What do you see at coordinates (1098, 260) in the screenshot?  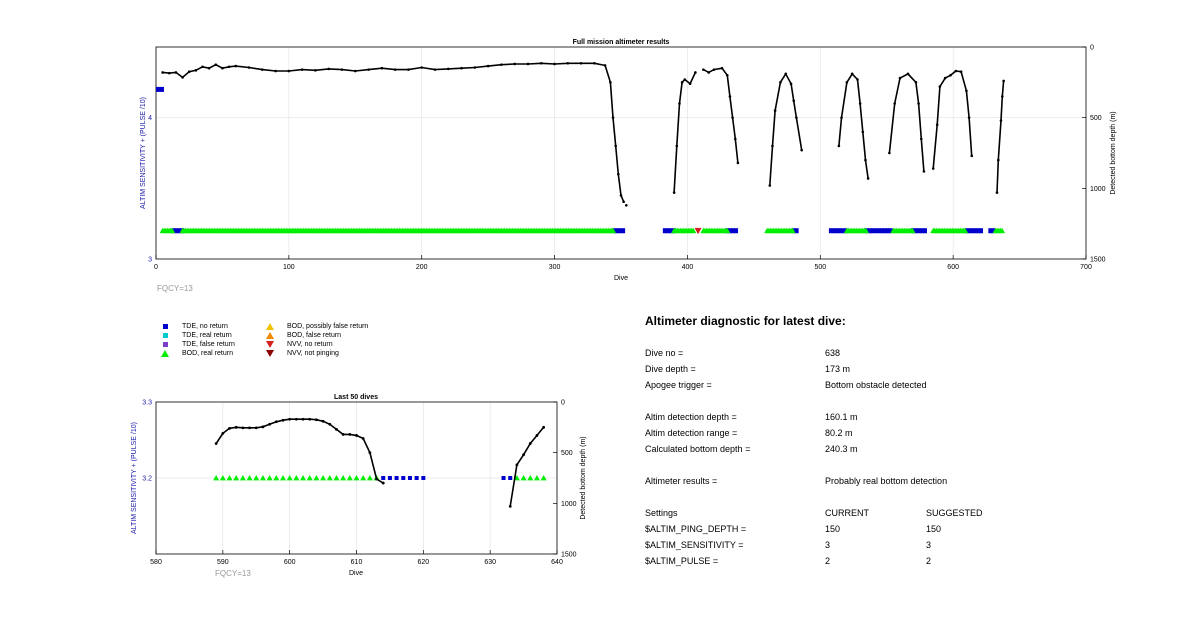 I see `y2-tick-label: 1500` at bounding box center [1098, 260].